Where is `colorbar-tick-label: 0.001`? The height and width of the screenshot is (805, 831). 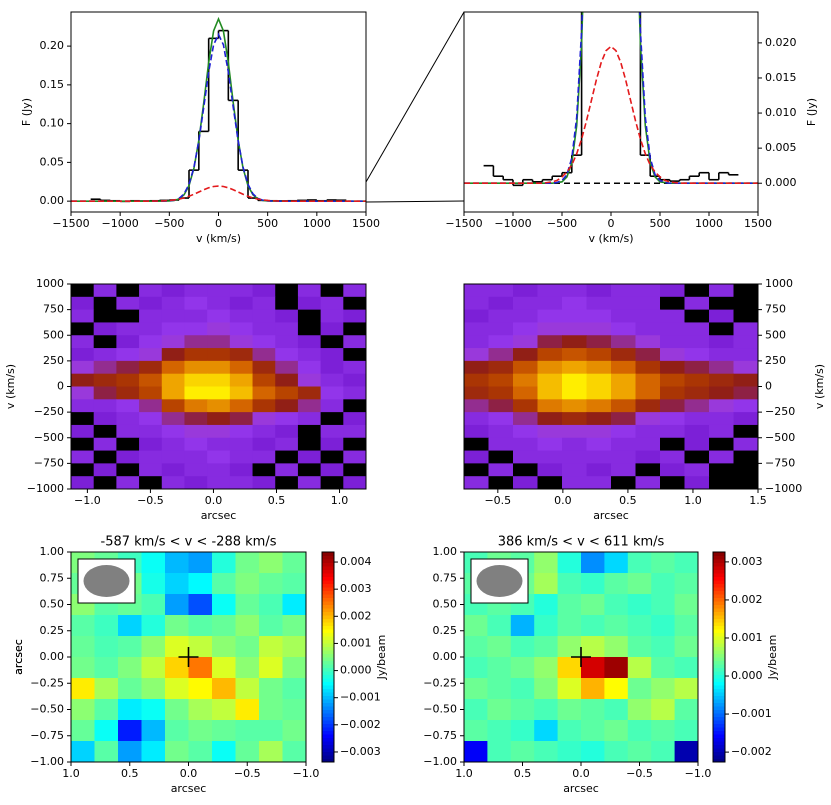 colorbar-tick-label: 0.001 is located at coordinates (356, 642).